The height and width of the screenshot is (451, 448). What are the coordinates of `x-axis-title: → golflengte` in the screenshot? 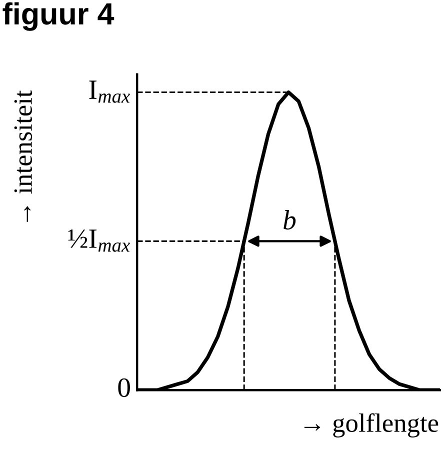 It's located at (371, 425).